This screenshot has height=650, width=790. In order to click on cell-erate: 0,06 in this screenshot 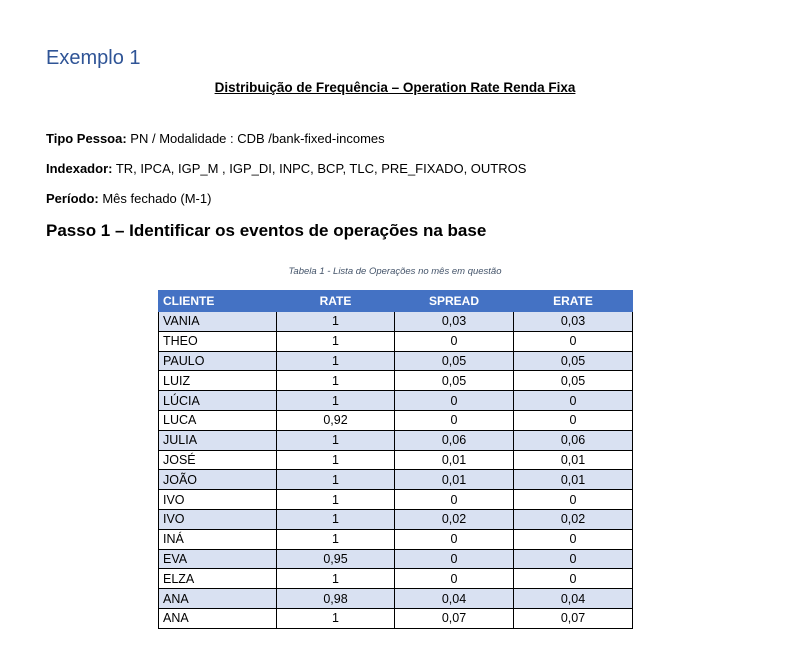, I will do `click(573, 440)`.